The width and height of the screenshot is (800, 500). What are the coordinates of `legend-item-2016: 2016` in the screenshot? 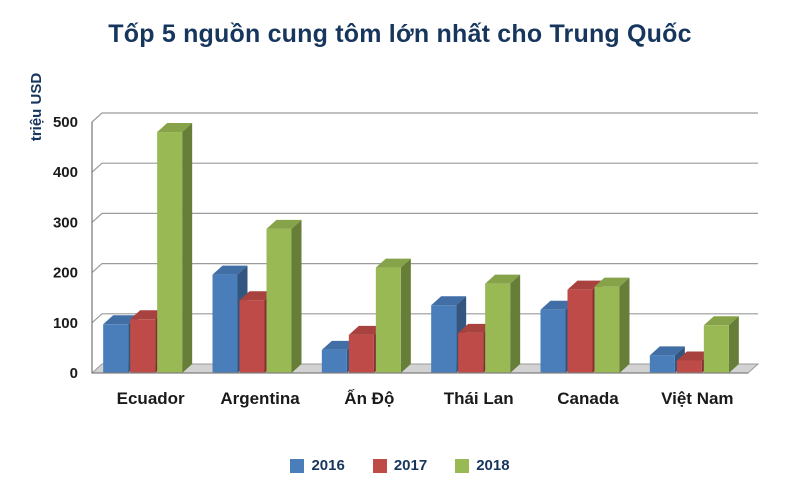 It's located at (317, 465).